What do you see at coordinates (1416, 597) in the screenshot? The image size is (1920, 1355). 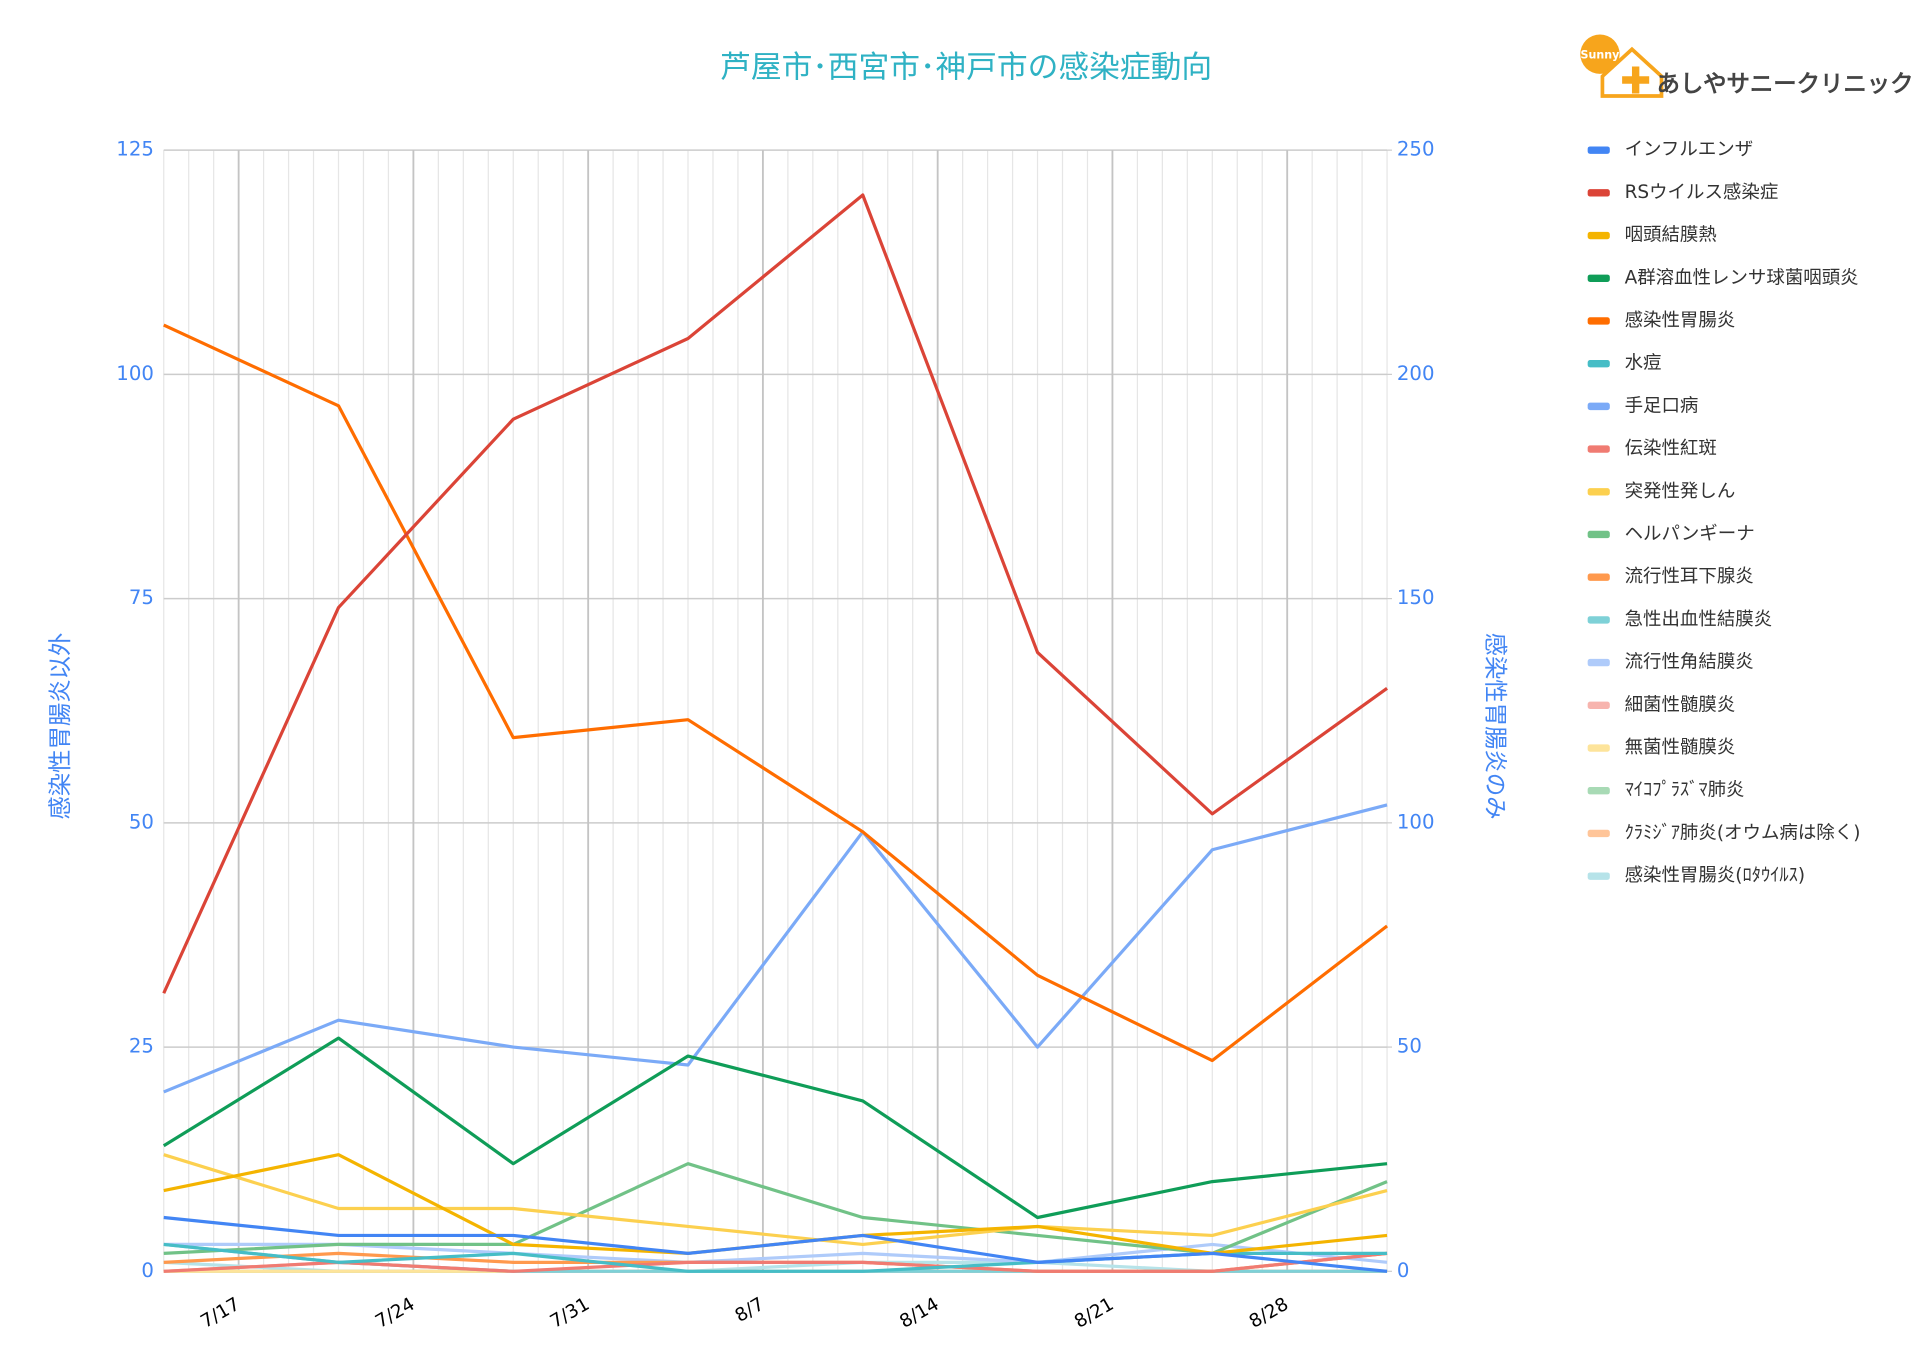 I see `y2-tick-label: 150` at bounding box center [1416, 597].